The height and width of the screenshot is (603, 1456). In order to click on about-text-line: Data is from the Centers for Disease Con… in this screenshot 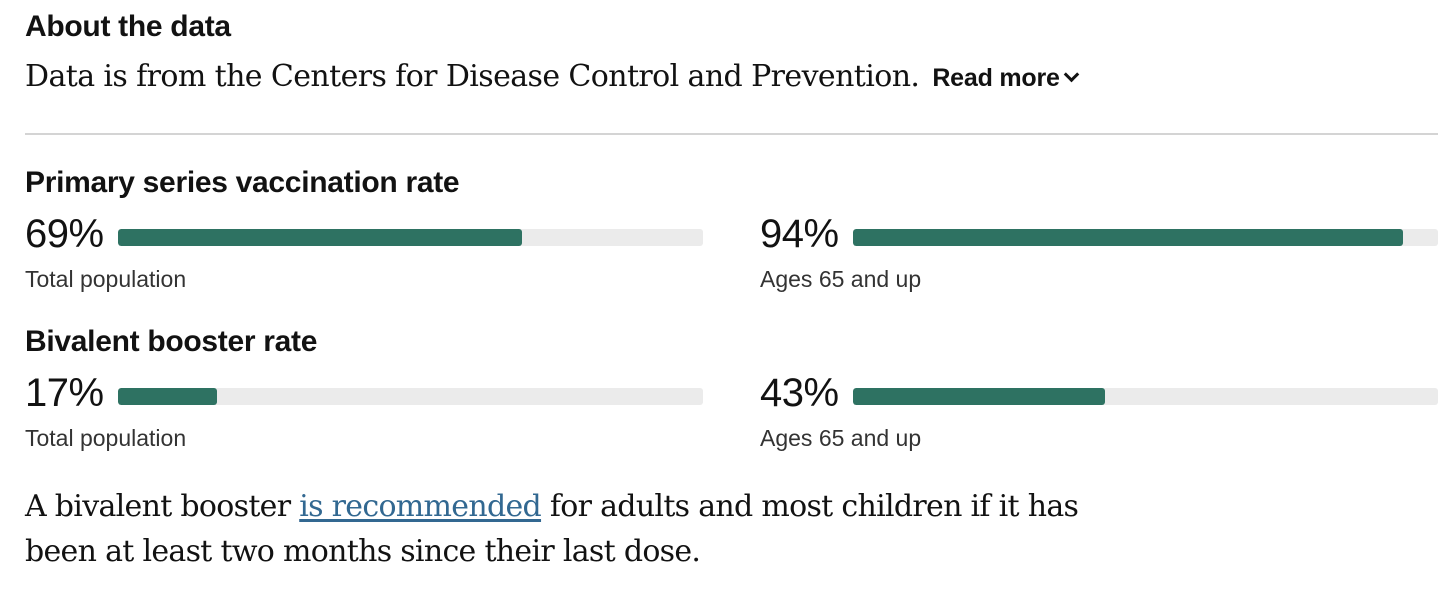, I will do `click(552, 77)`.